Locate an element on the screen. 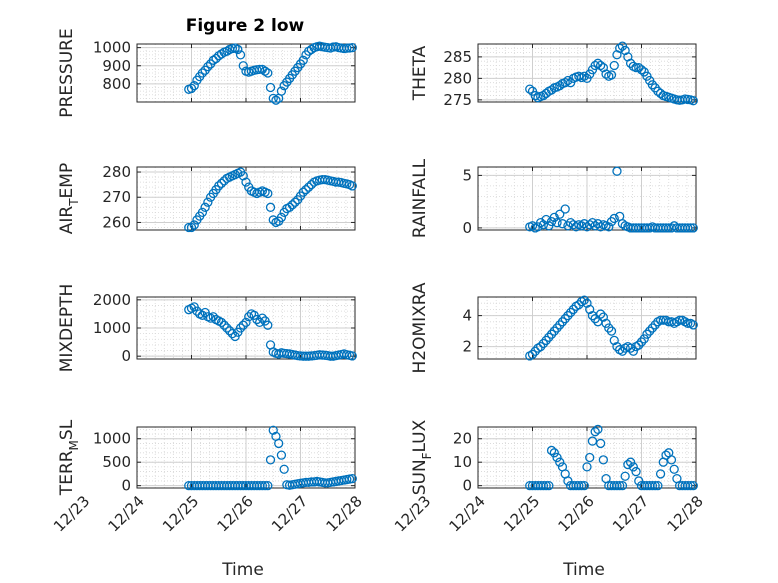 This screenshot has height=583, width=778. y-tick-label: 2000 is located at coordinates (112, 300).